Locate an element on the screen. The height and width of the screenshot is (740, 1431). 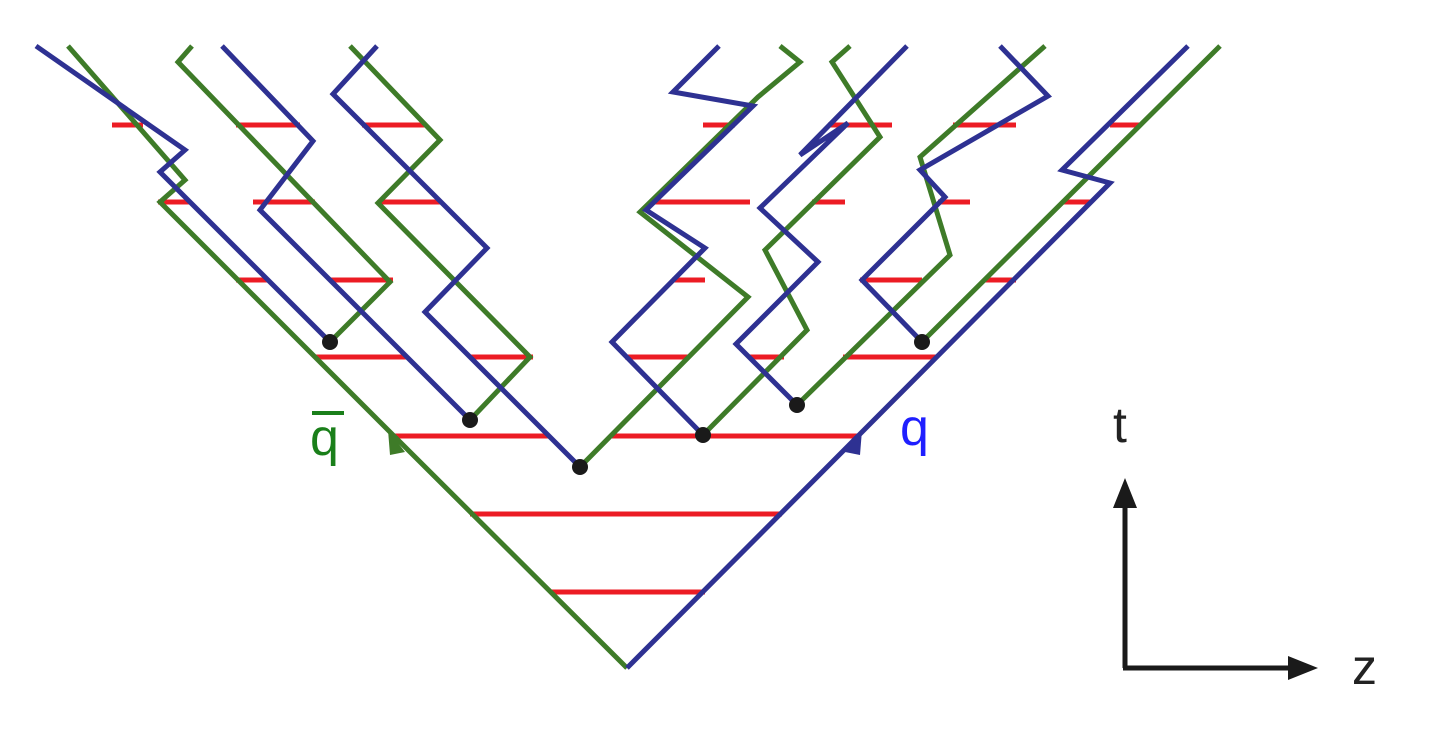
axes is located at coordinates (1215, 579).